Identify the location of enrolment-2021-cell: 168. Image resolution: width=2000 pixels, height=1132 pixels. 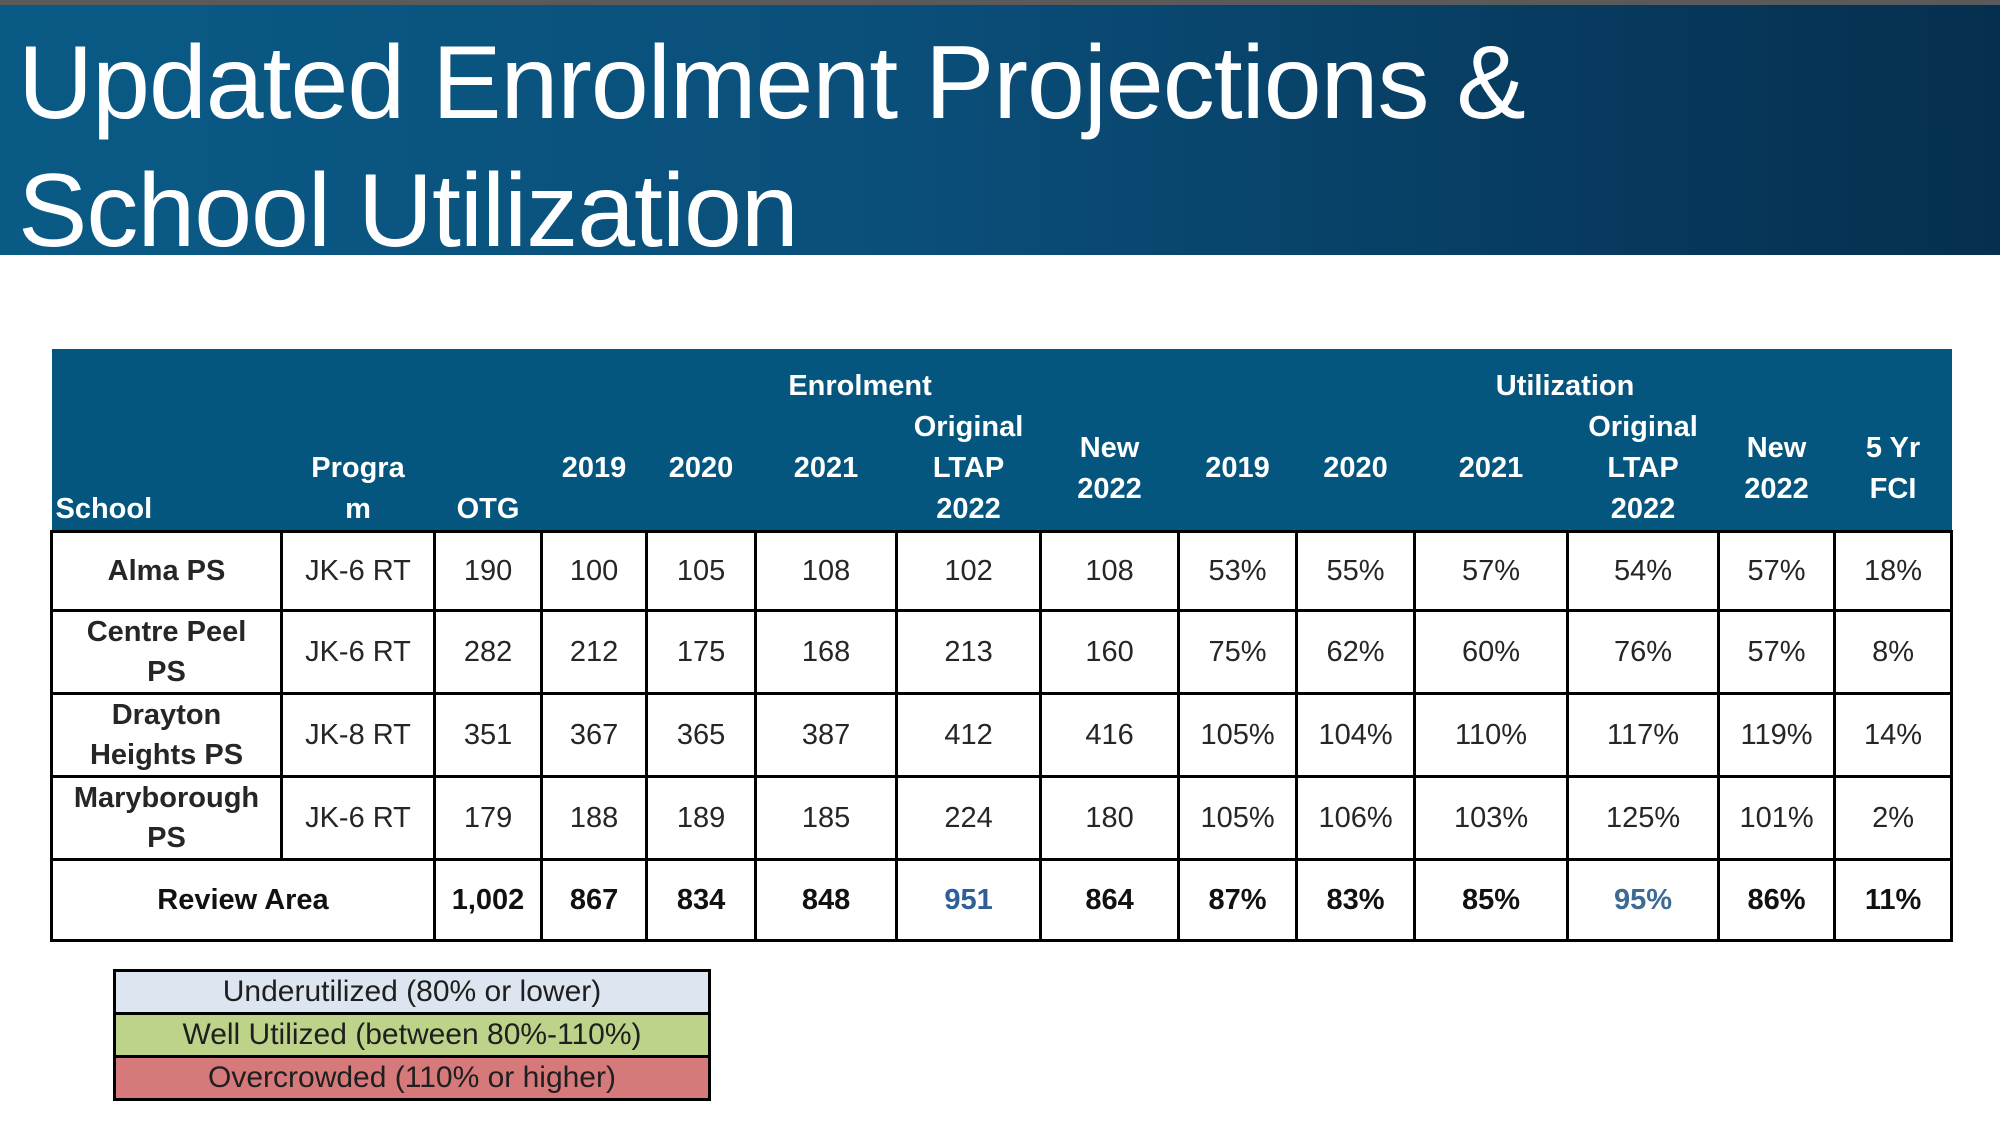
(826, 652).